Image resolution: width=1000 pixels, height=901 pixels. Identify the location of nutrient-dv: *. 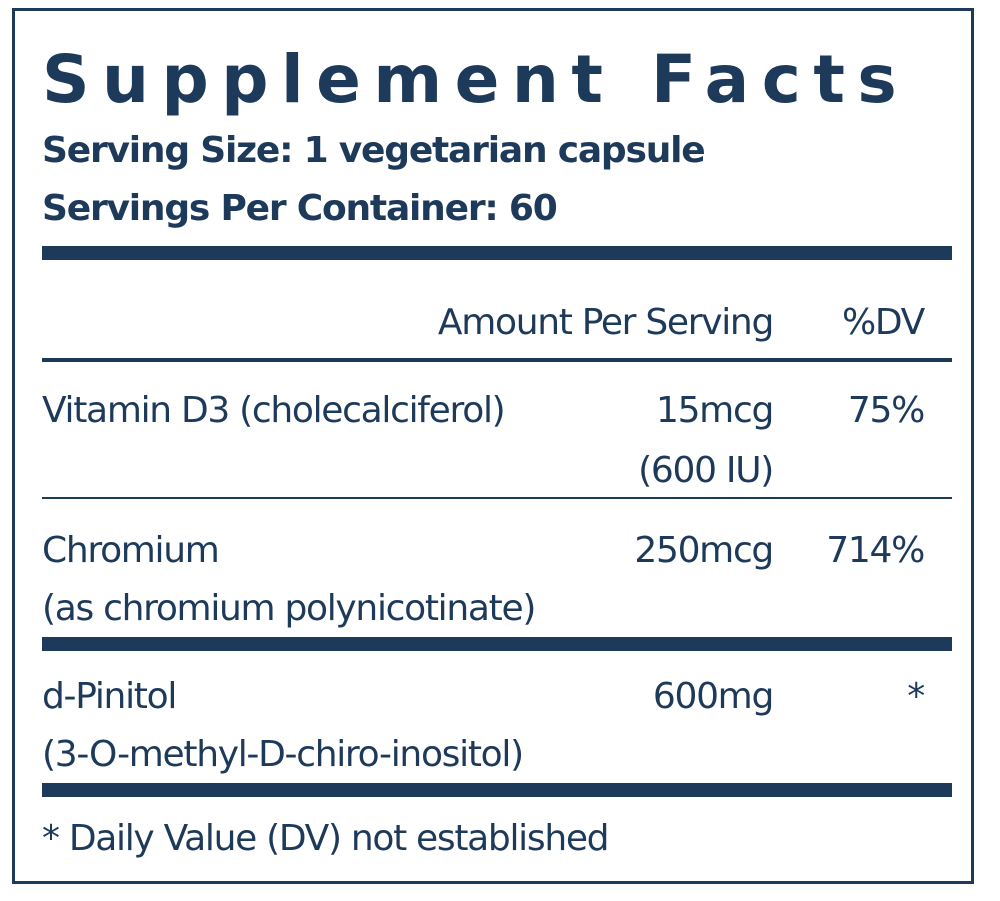
(916, 696).